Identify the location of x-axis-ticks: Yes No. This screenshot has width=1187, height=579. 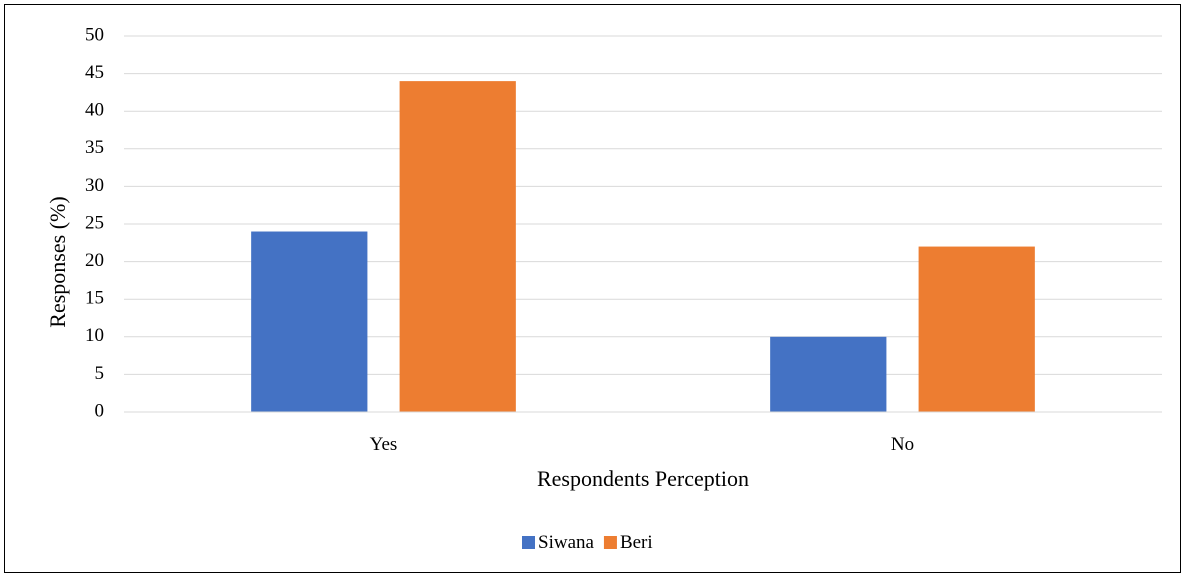
(642, 444).